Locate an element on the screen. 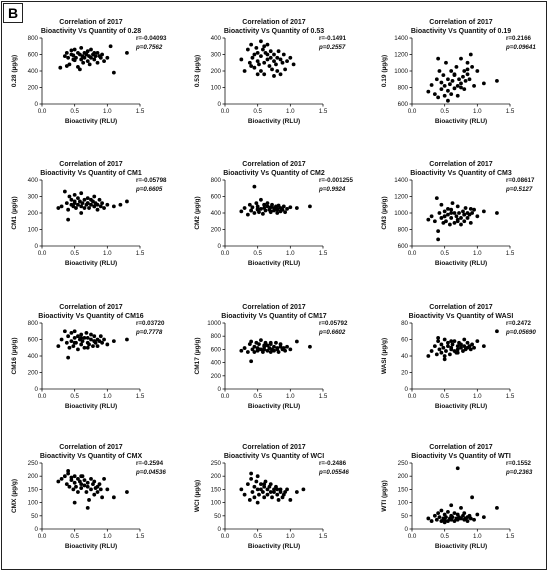  y-tick-label: 0 is located at coordinates (220, 389).